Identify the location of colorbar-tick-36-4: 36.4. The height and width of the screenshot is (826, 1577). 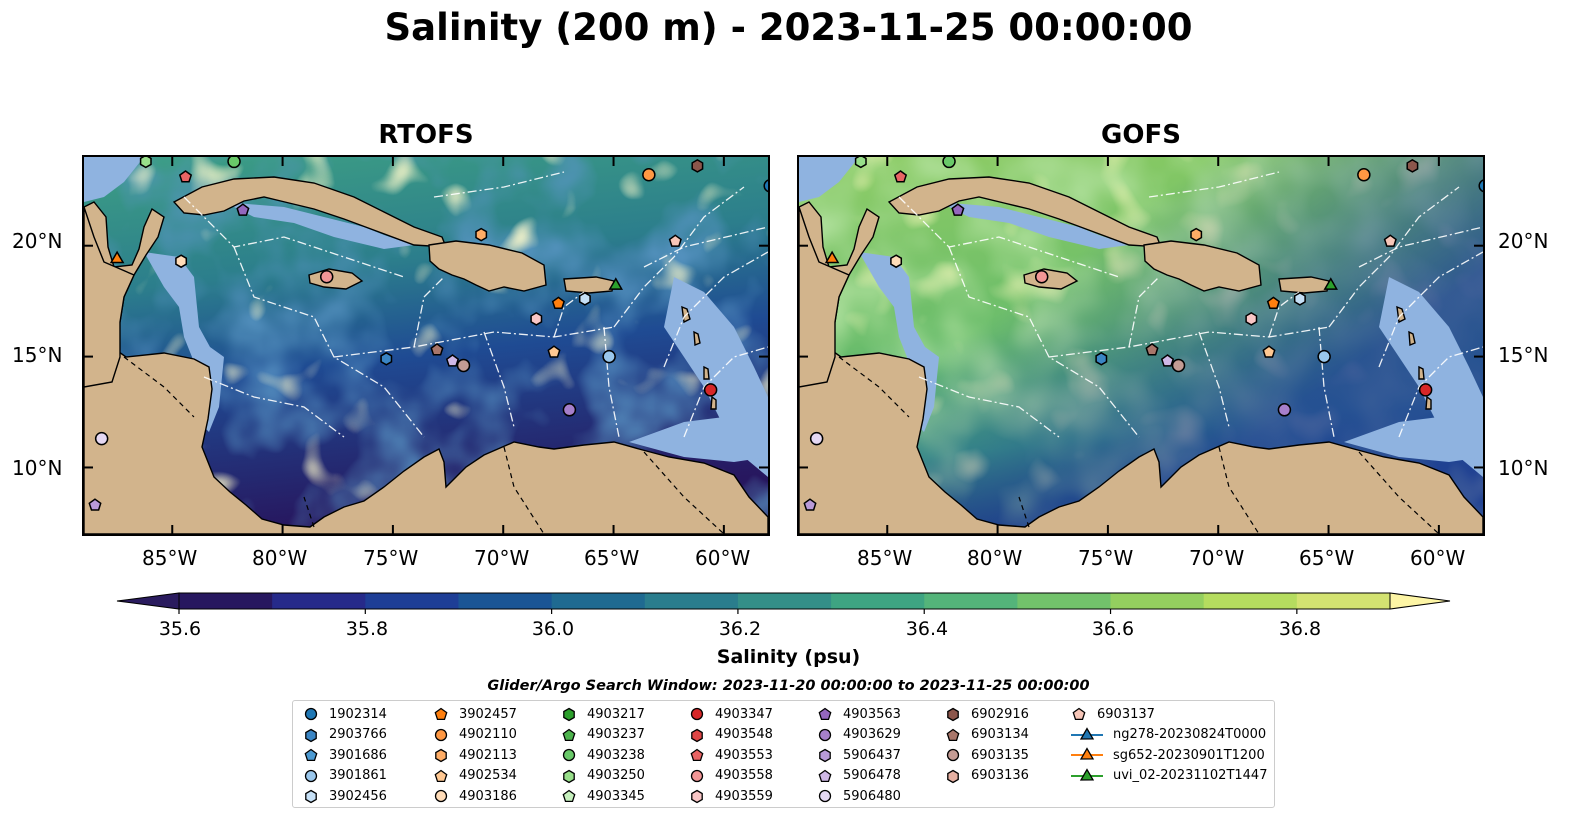
(927, 629).